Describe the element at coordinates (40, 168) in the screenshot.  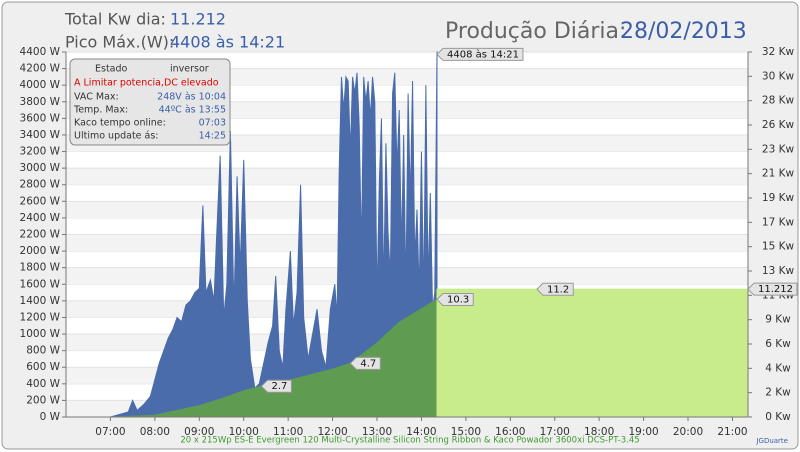
I see `y-tick-label: 3000 W` at that location.